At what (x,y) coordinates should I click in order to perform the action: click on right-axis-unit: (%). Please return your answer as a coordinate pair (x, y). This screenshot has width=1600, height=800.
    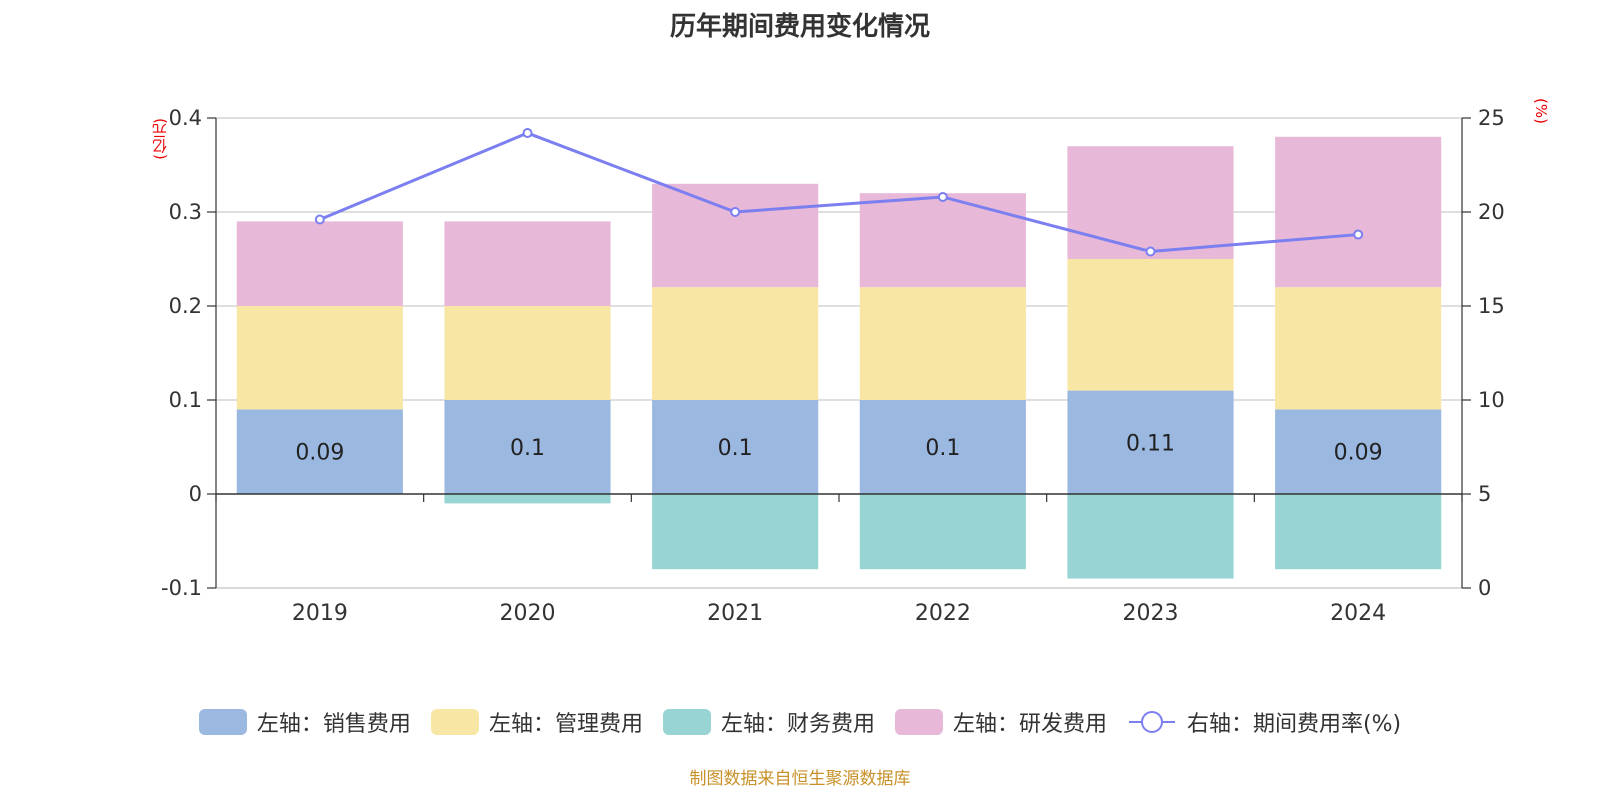
    Looking at the image, I should click on (1541, 111).